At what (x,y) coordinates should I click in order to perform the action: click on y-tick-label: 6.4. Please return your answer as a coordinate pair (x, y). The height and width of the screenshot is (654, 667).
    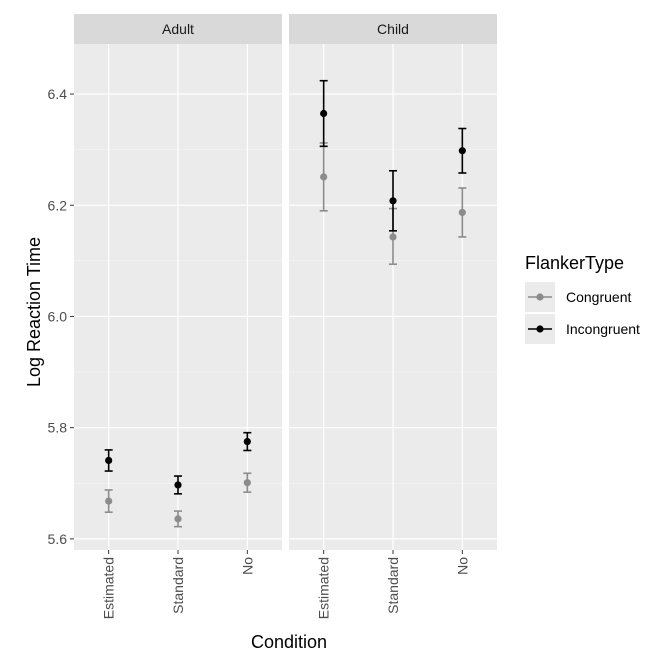
    Looking at the image, I should click on (58, 94).